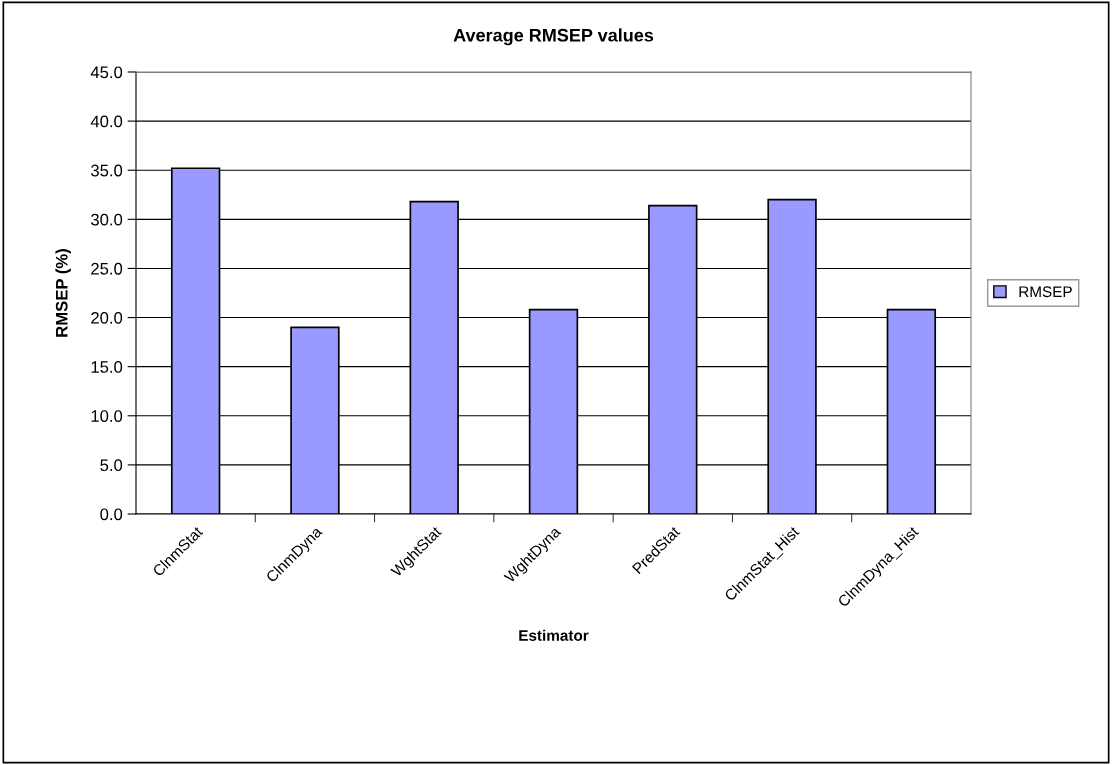  What do you see at coordinates (107, 367) in the screenshot?
I see `y-tick-label: 15.0` at bounding box center [107, 367].